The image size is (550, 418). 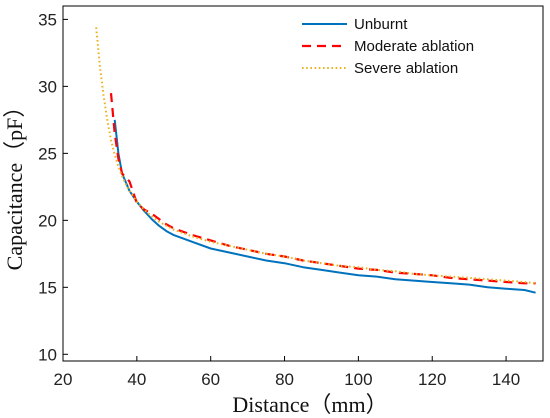 What do you see at coordinates (309, 404) in the screenshot?
I see `x-axis-title: Distance（mm）` at bounding box center [309, 404].